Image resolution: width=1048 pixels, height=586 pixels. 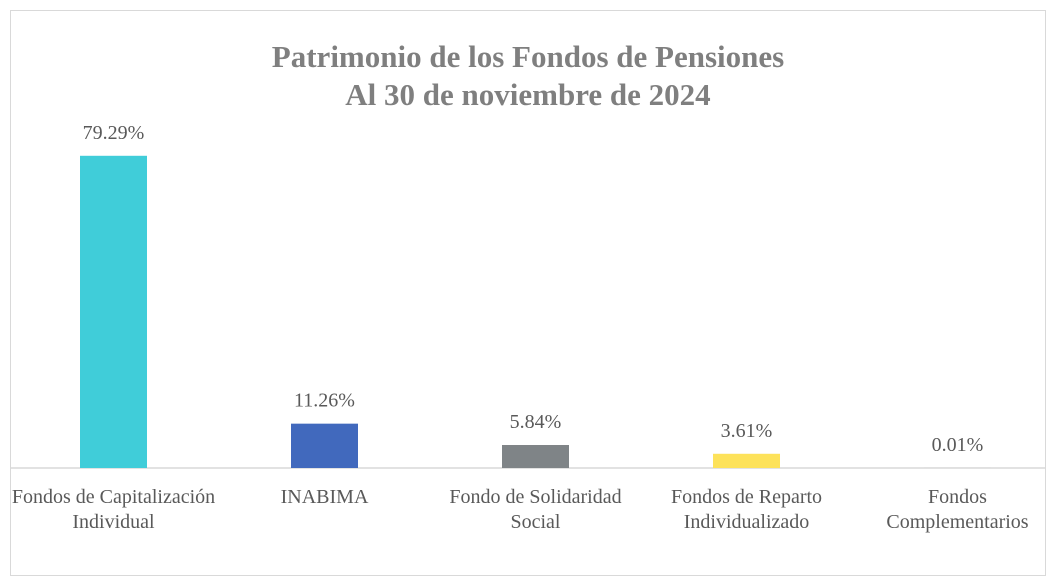 I want to click on chart-title: Patrimonio de los Fondos de Pensiones, so click(x=528, y=56).